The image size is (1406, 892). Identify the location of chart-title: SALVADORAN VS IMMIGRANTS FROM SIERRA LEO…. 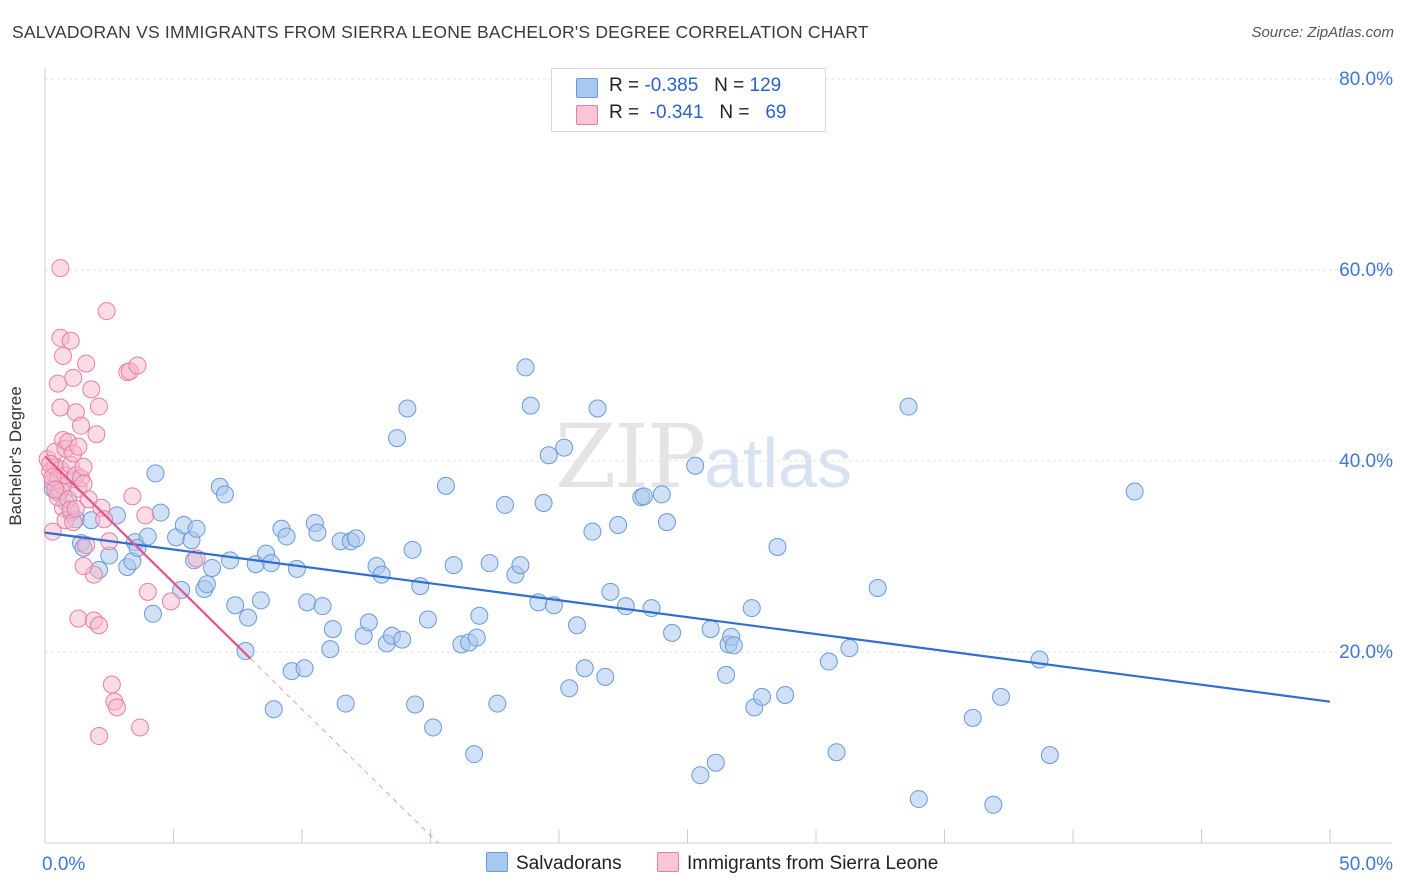
(440, 32).